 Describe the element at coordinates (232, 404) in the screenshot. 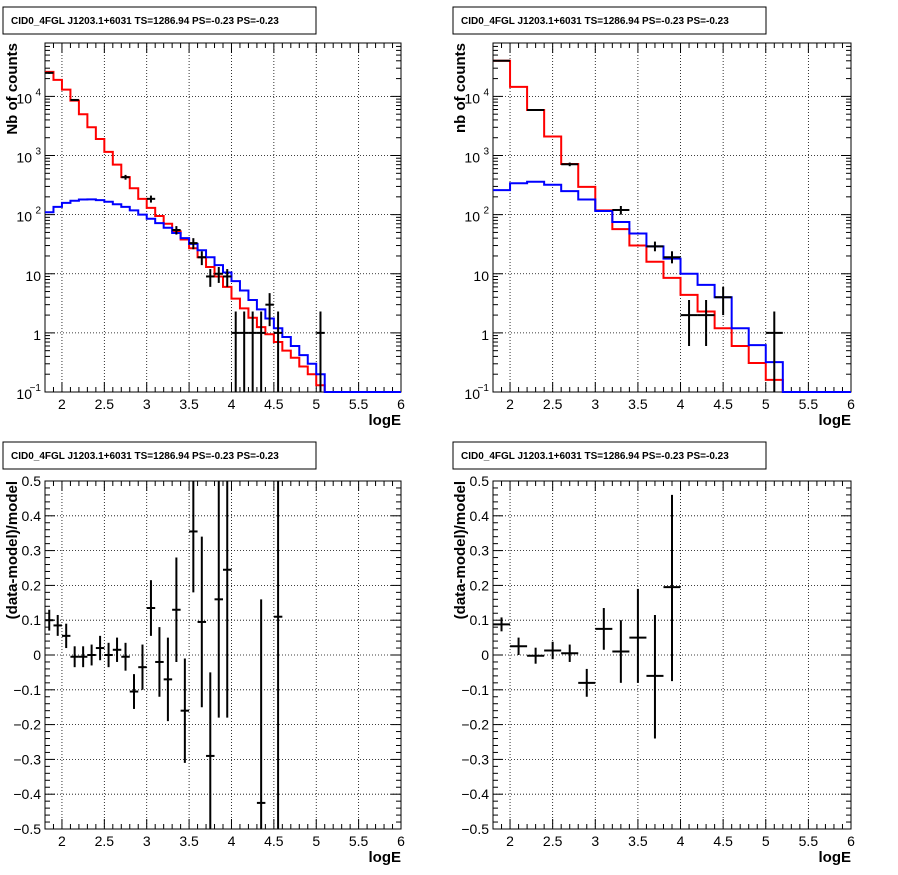

I see `x-tick-label: 4` at that location.